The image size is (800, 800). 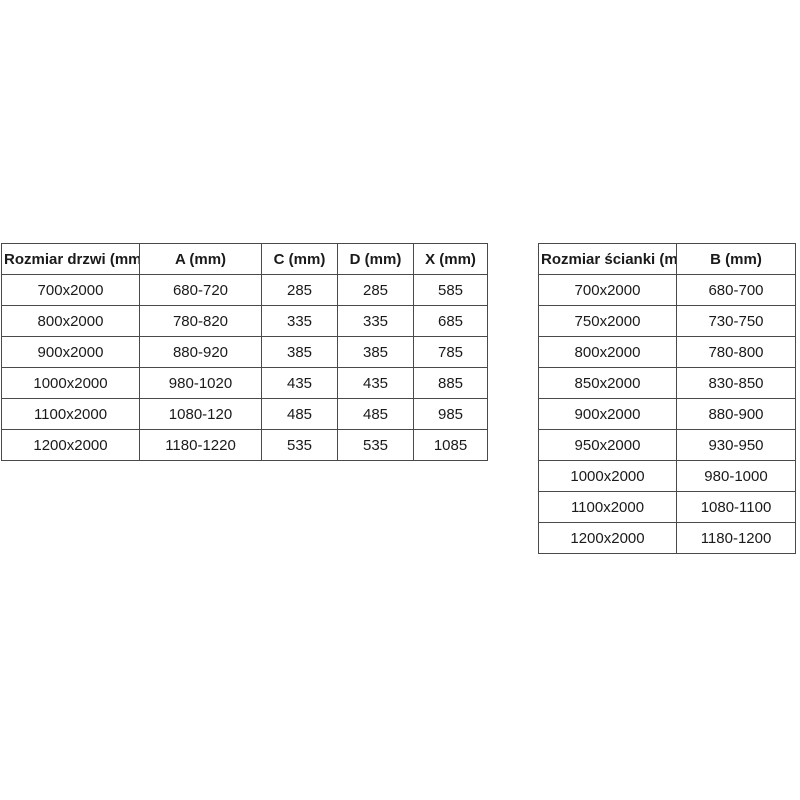 I want to click on table-cell: 730-750, so click(x=736, y=321).